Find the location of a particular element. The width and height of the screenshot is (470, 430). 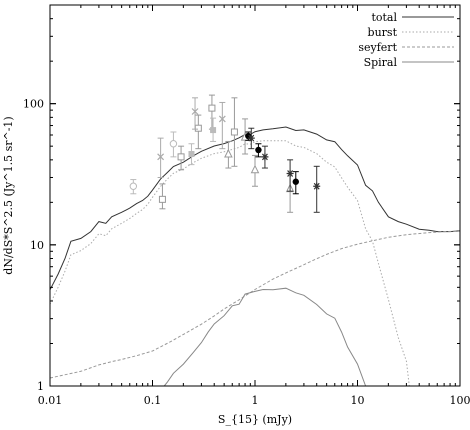

legend-label-spiral: Spiral is located at coordinates (381, 62).